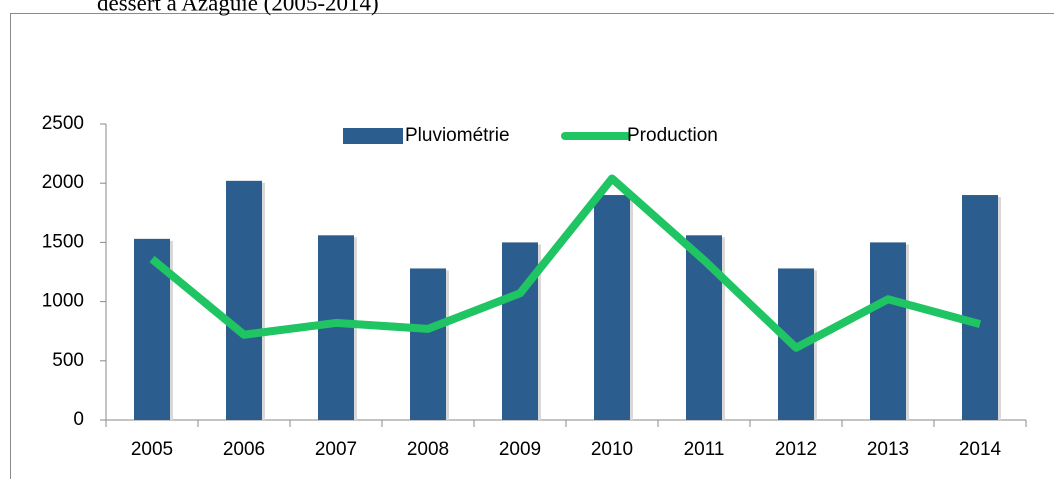 The image size is (1054, 479). What do you see at coordinates (63, 301) in the screenshot?
I see `y-tick-label: 1000` at bounding box center [63, 301].